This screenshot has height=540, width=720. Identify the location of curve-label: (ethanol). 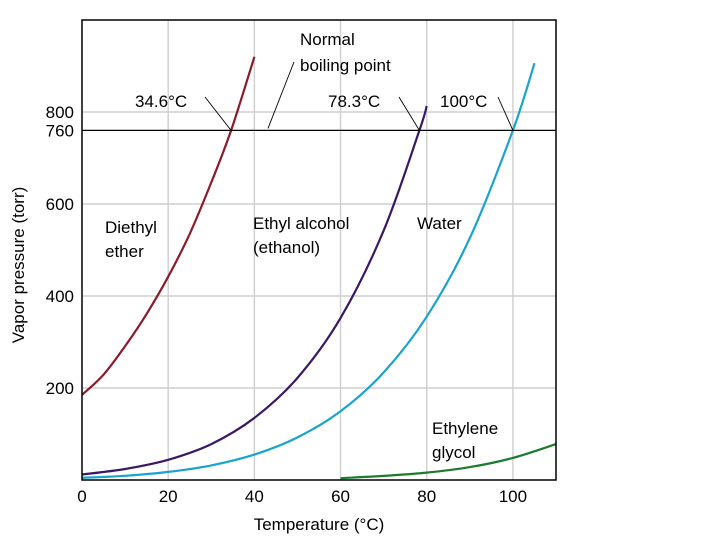
(286, 247).